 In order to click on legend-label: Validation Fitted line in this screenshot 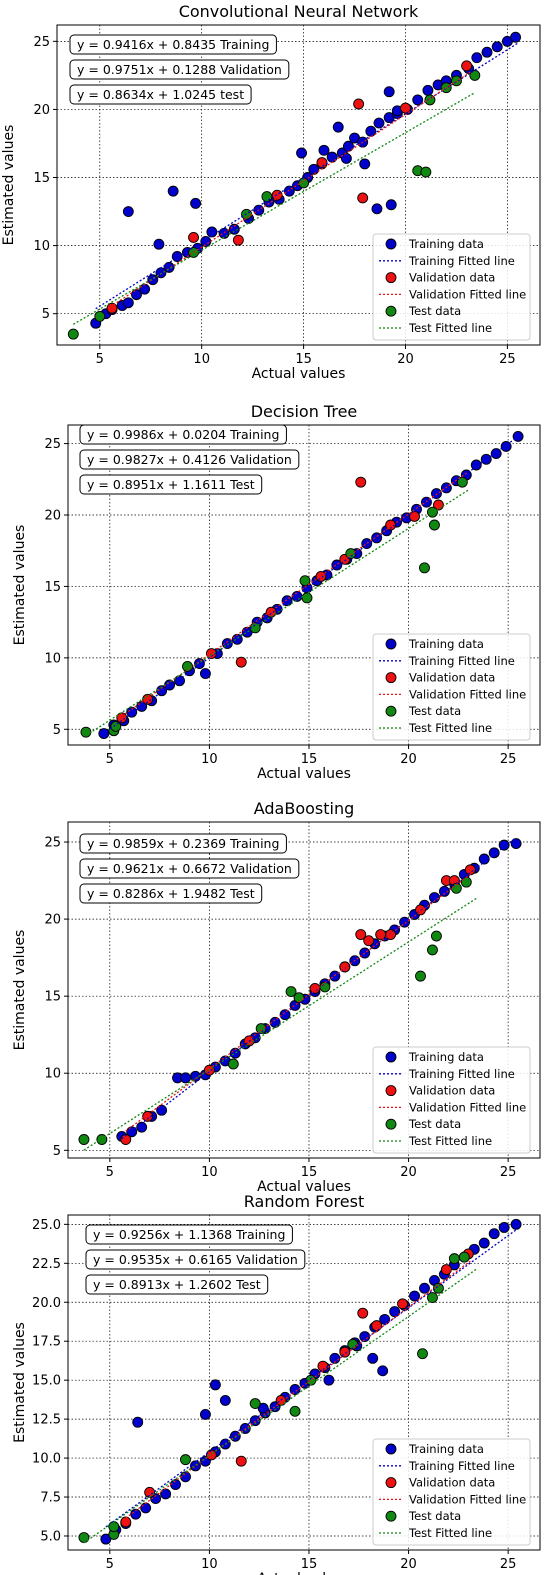, I will do `click(467, 694)`.